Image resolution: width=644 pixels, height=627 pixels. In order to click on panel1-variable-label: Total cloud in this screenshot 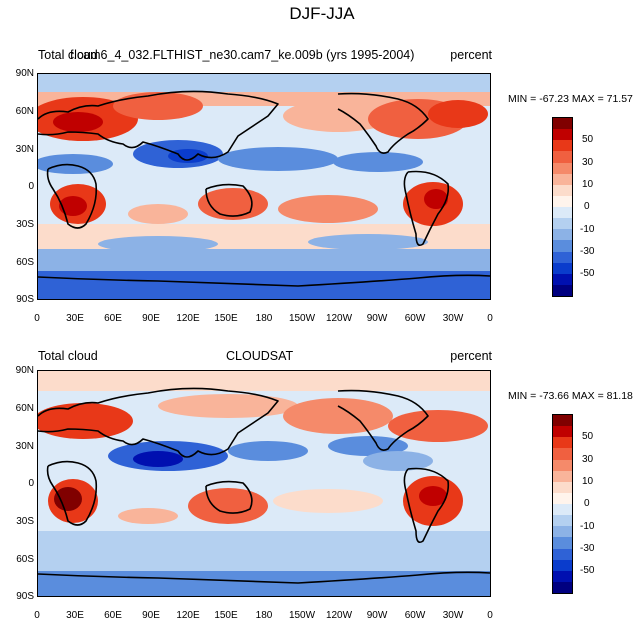, I will do `click(68, 55)`.